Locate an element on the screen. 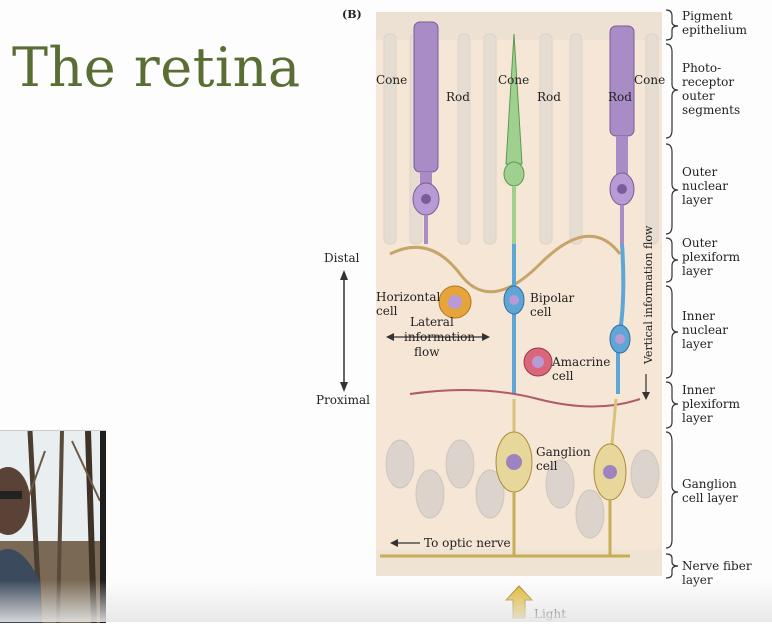  vertical-flow-arrow is located at coordinates (646, 387).